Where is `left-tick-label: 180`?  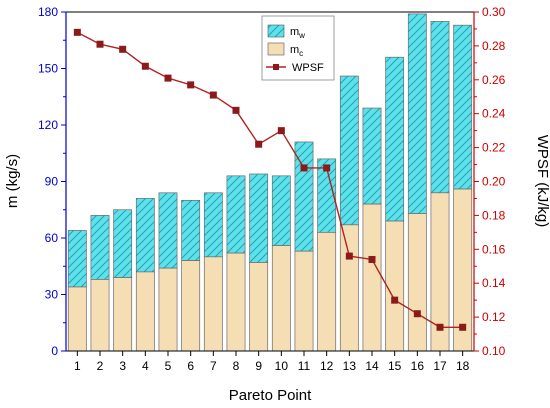
left-tick-label: 180 is located at coordinates (48, 12).